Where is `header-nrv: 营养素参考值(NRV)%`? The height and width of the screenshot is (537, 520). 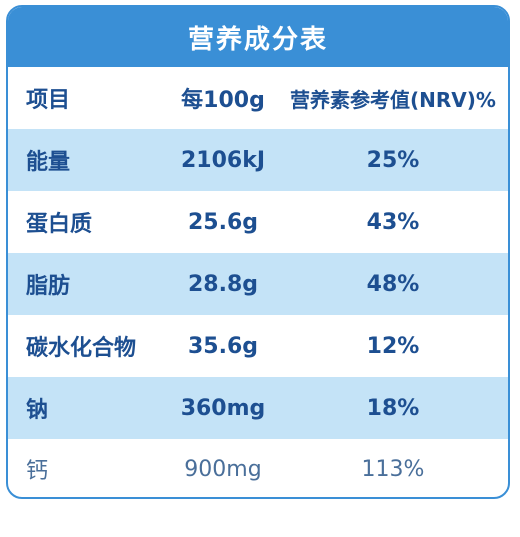 header-nrv: 营养素参考值(NRV)% is located at coordinates (393, 99).